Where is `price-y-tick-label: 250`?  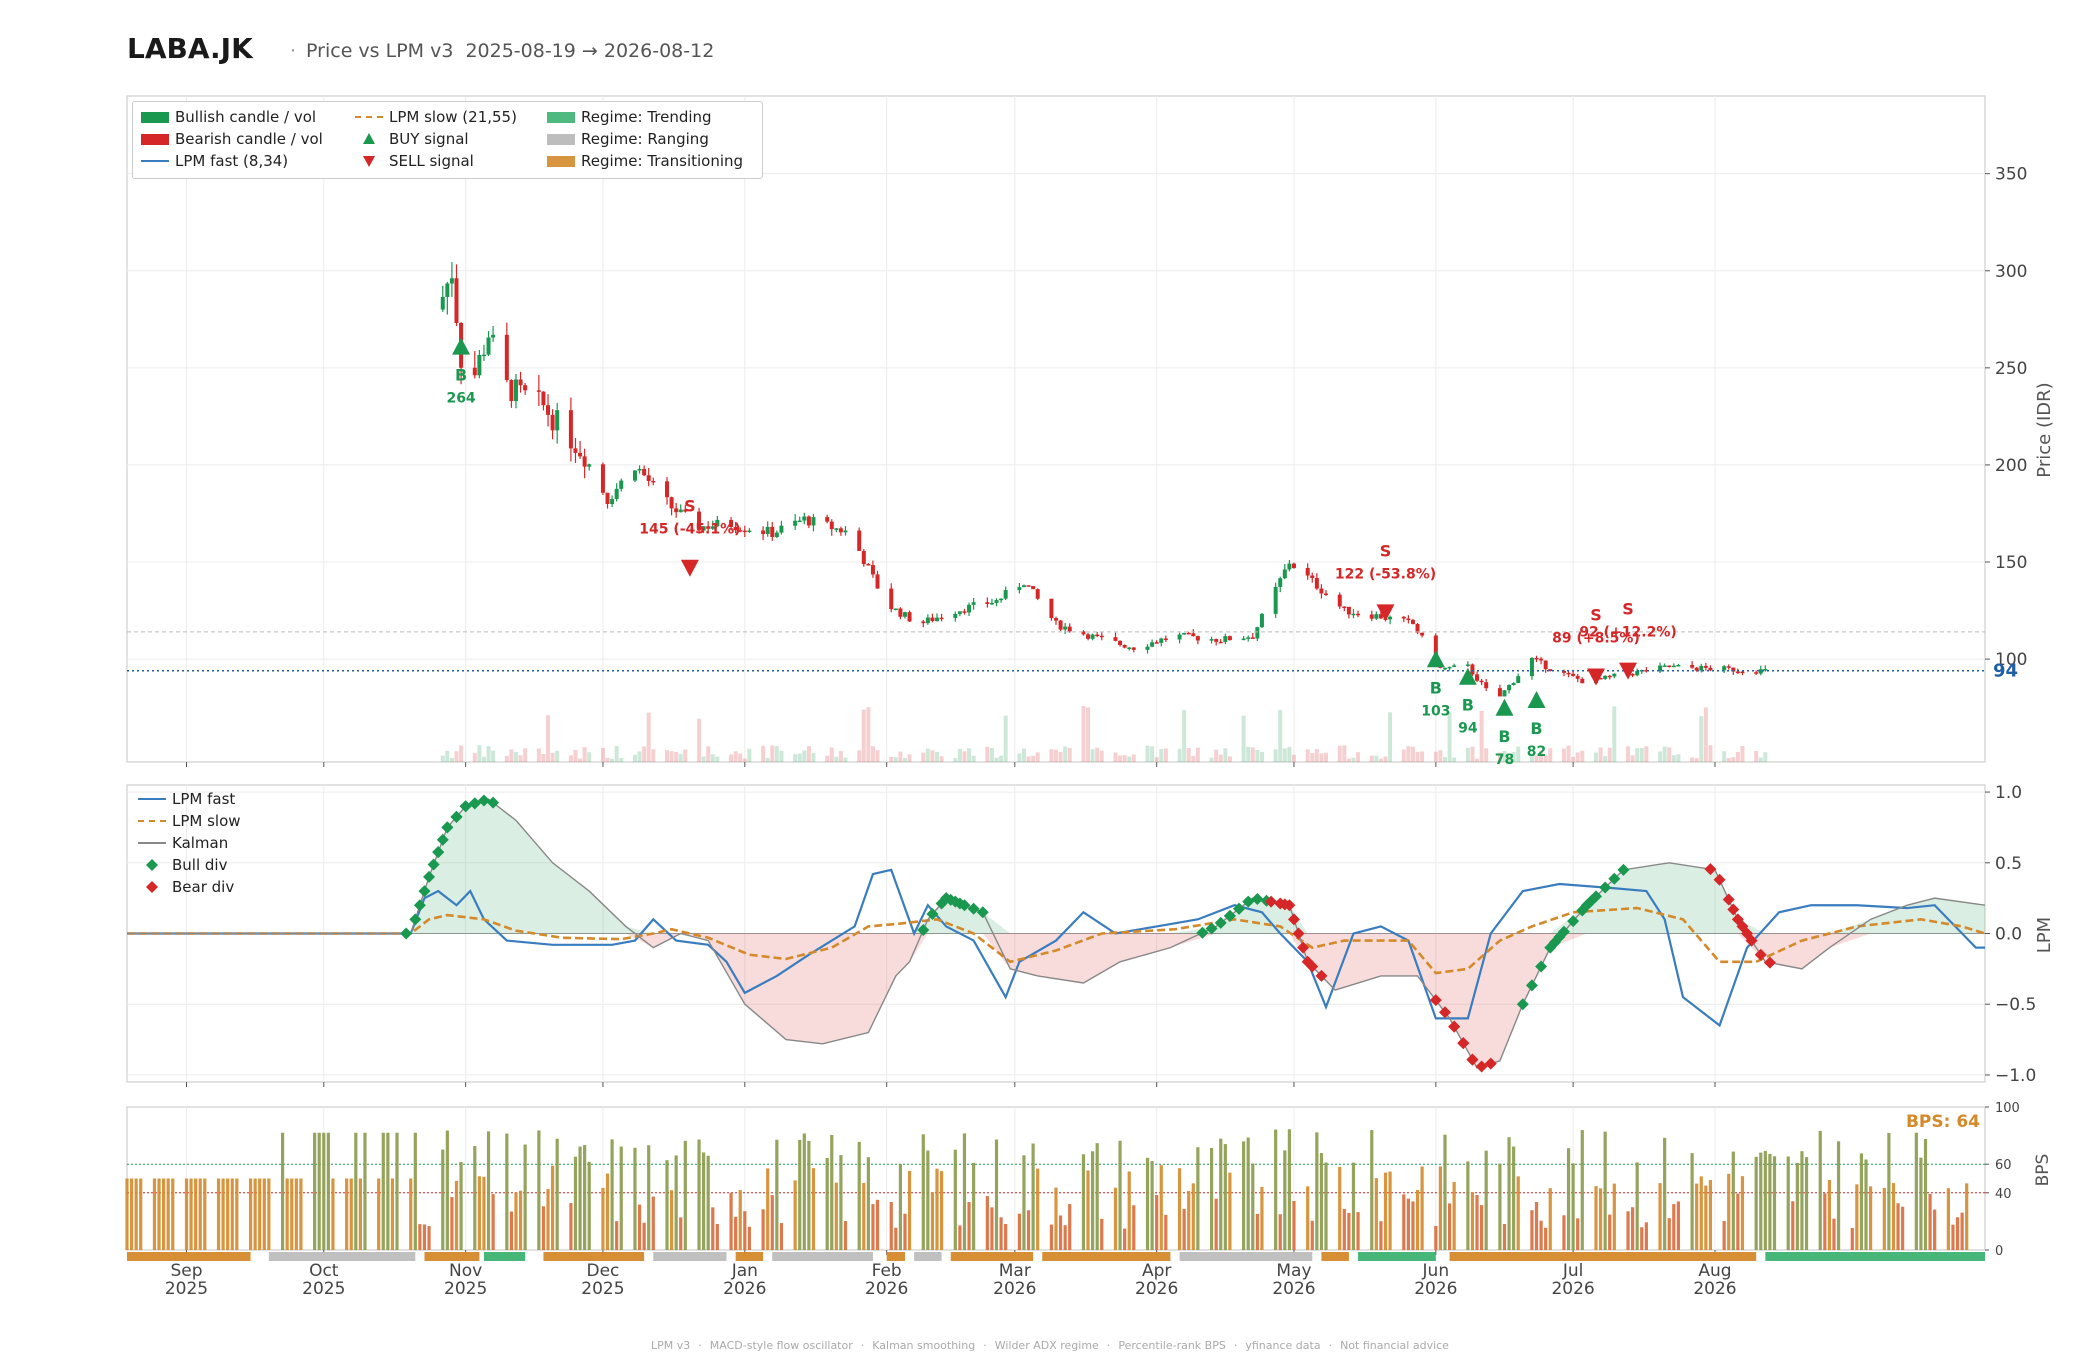 price-y-tick-label: 250 is located at coordinates (2011, 369).